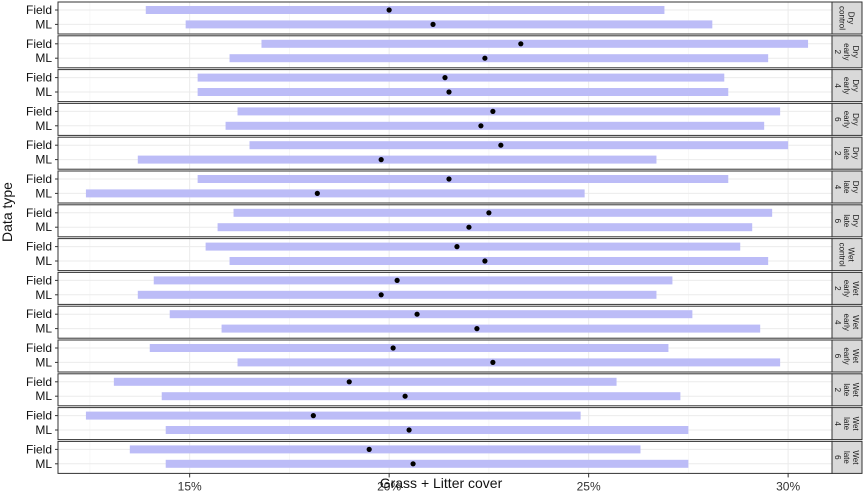 This screenshot has width=864, height=494. I want to click on facet-strip-label: Drylate4, so click(846, 187).